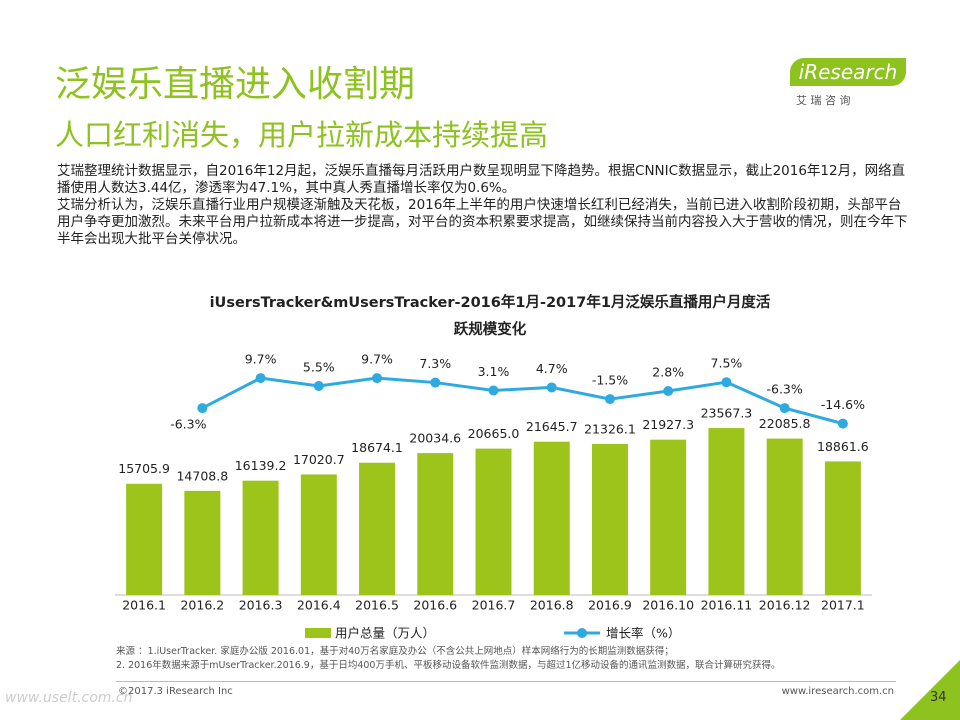 Image resolution: width=960 pixels, height=720 pixels. What do you see at coordinates (494, 371) in the screenshot?
I see `data-label: 3.1%` at bounding box center [494, 371].